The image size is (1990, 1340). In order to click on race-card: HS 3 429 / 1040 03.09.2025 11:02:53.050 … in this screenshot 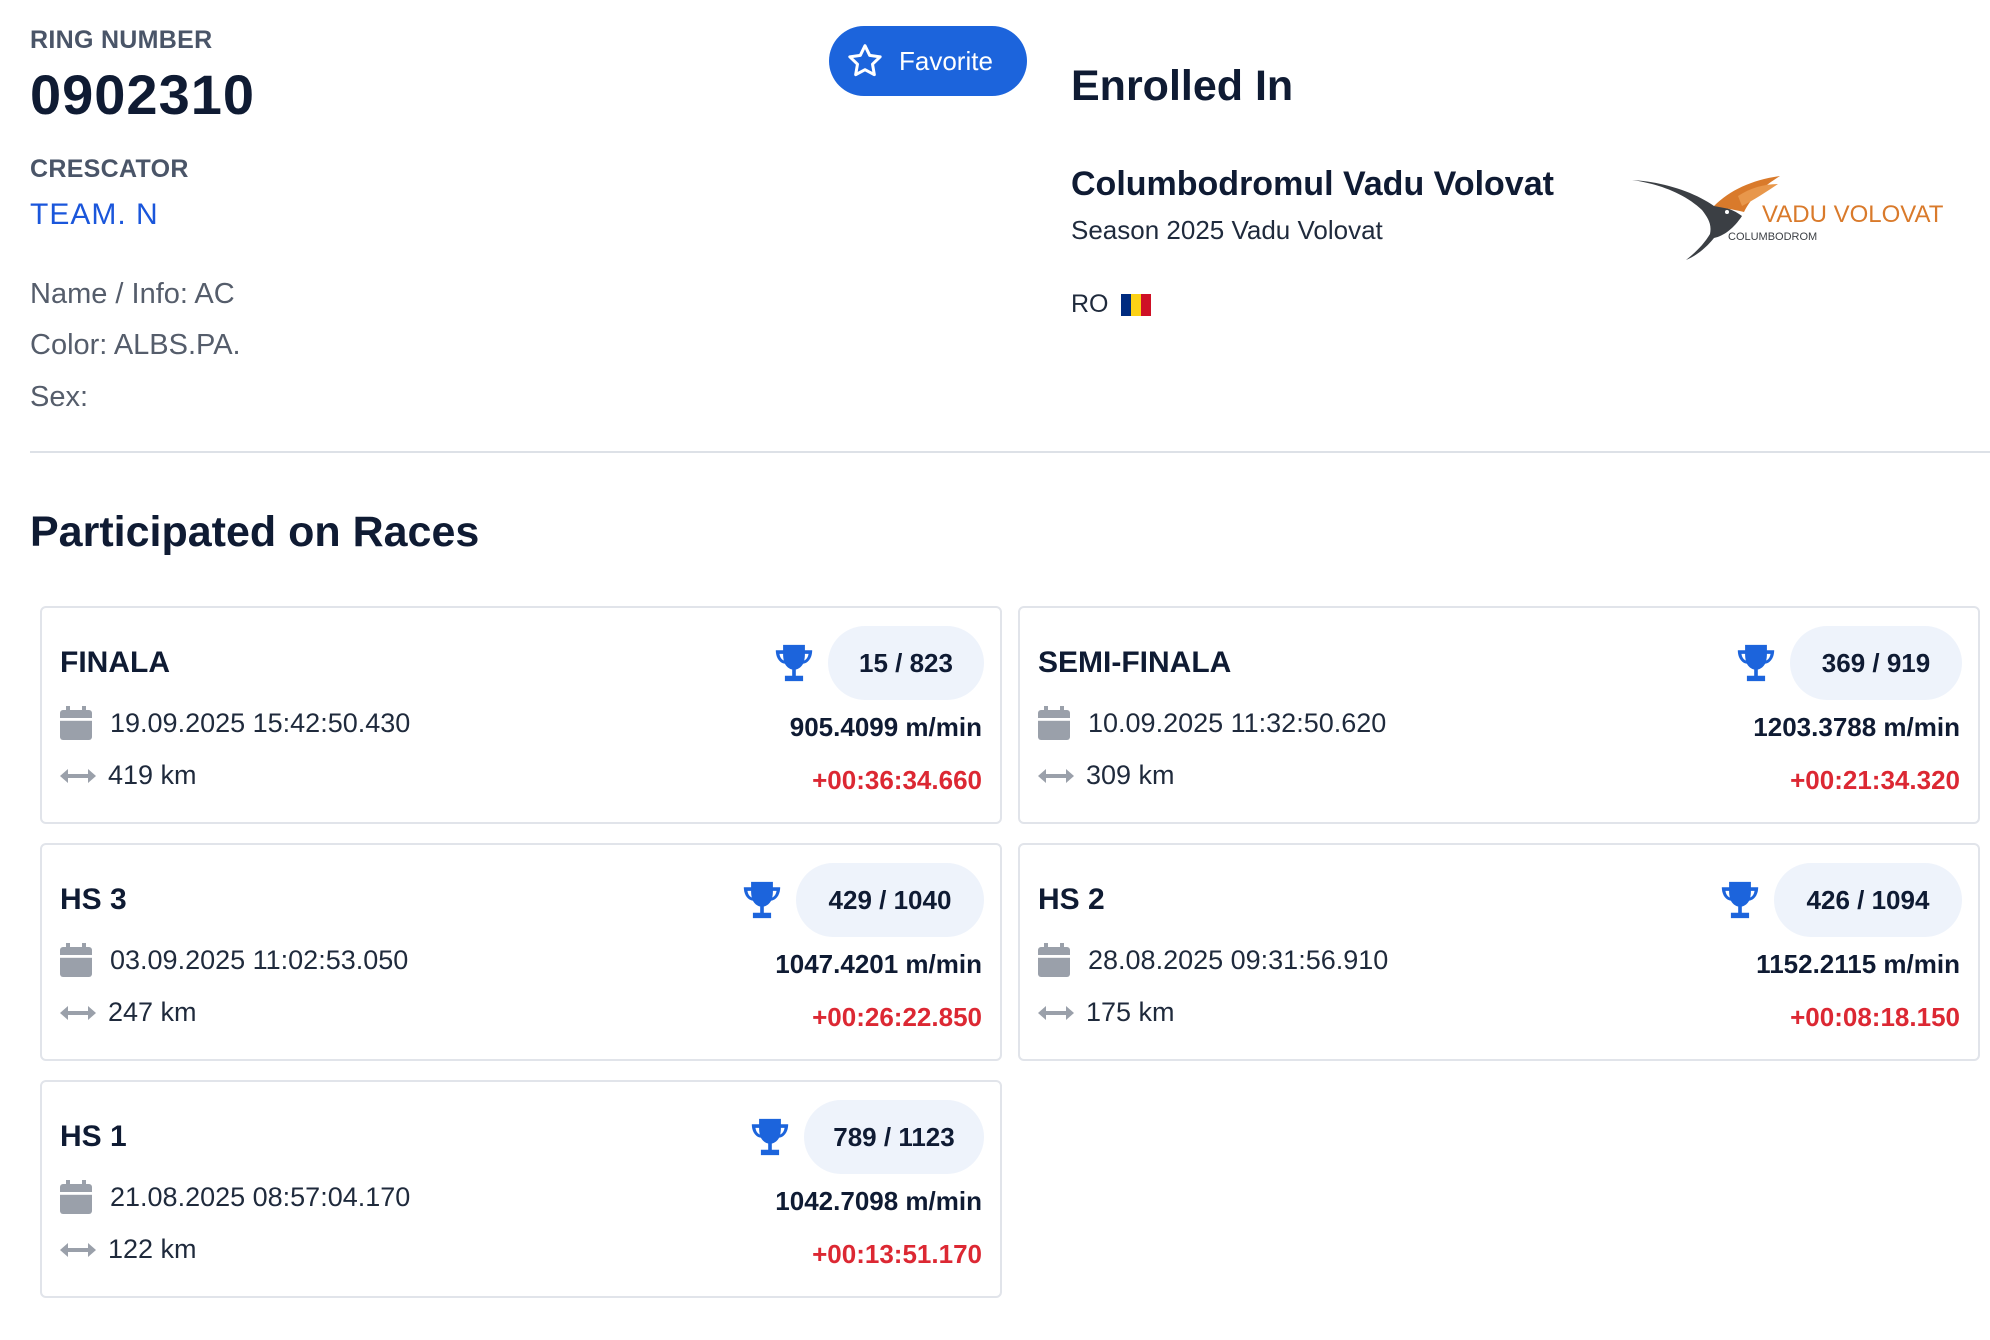, I will do `click(521, 952)`.